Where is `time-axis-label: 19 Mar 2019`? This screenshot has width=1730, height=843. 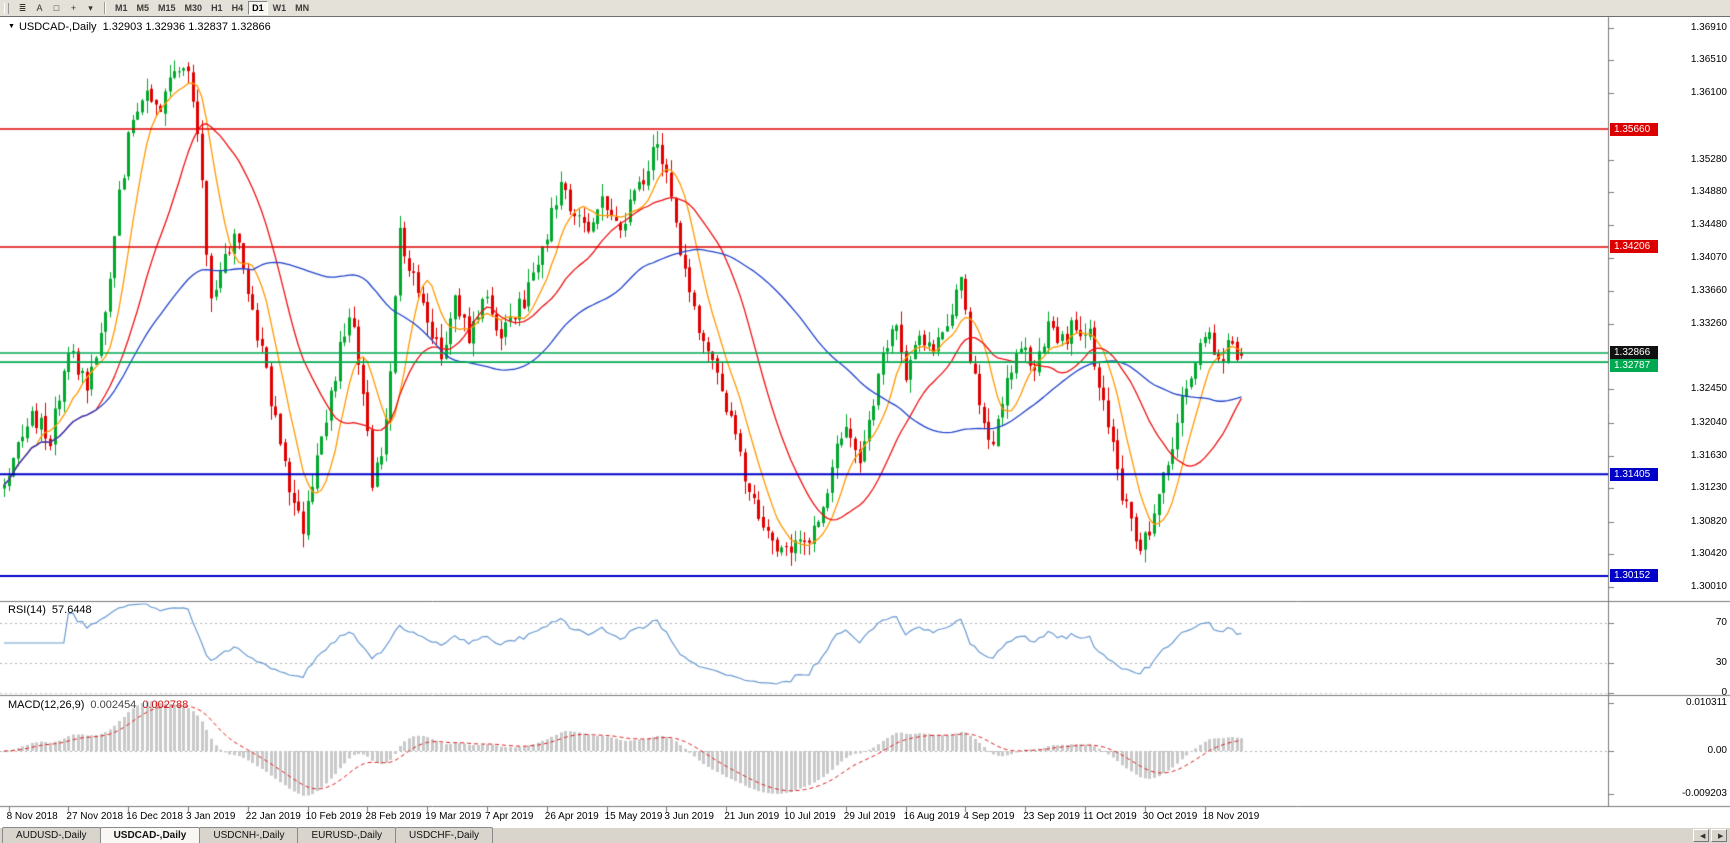
time-axis-label: 19 Mar 2019 is located at coordinates (453, 816).